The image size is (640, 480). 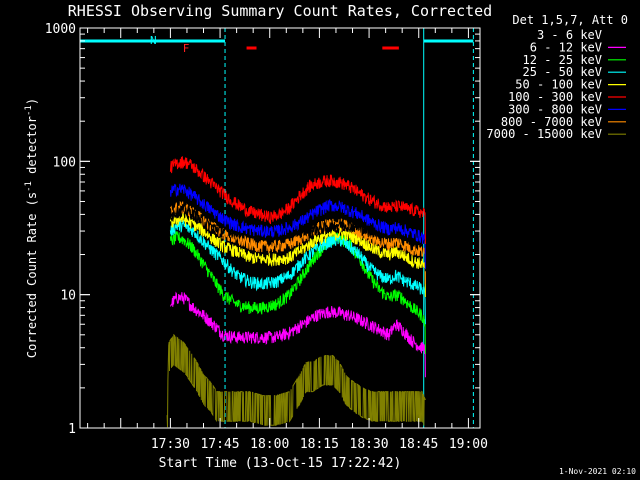 I want to click on legend-label: 50 - 100 keV, so click(x=558, y=85).